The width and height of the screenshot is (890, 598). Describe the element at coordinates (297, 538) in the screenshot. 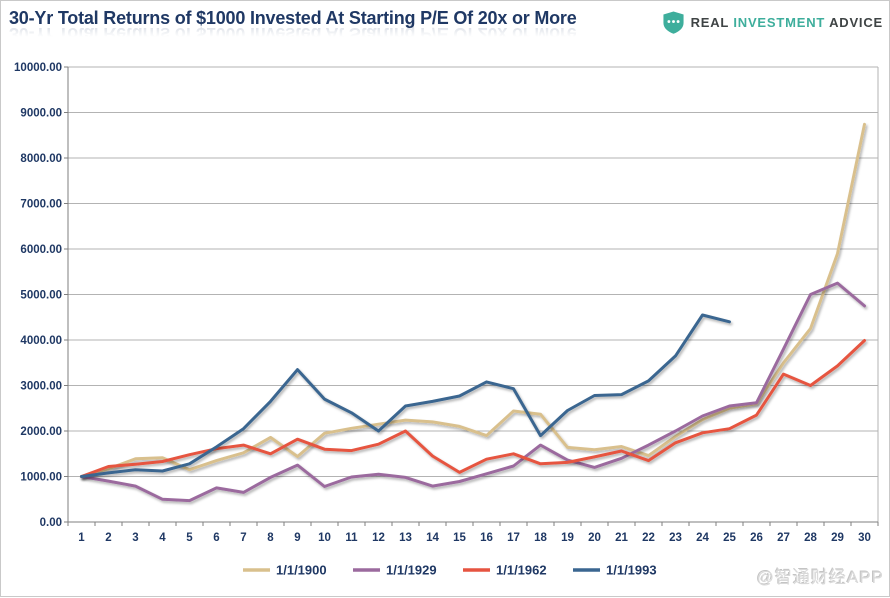

I see `x-axis-label: 9` at that location.